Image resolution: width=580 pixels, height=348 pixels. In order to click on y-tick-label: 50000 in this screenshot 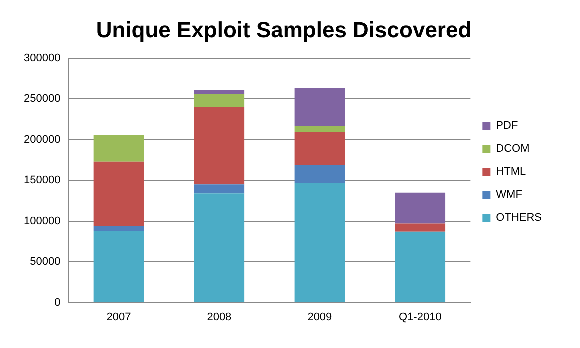, I will do `click(45, 262)`.